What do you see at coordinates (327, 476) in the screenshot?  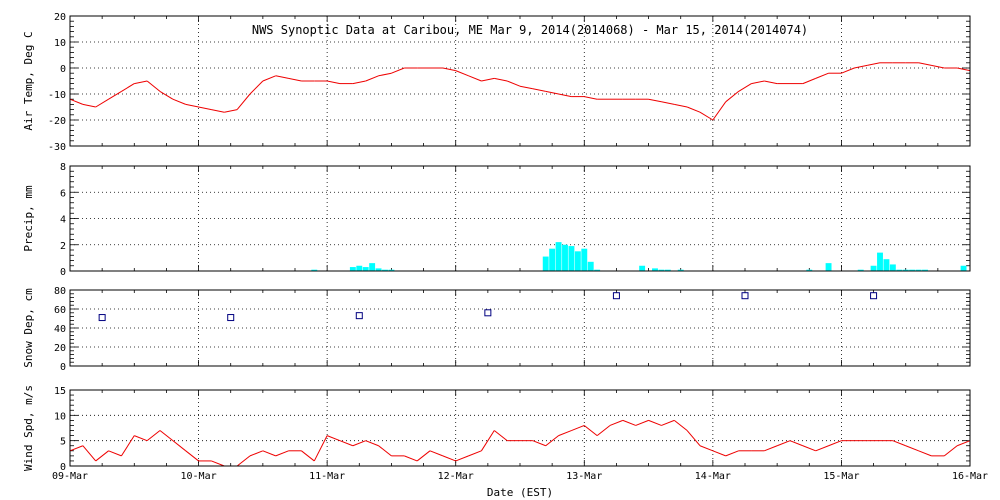 I see `x-tick-label: 11-Mar` at bounding box center [327, 476].